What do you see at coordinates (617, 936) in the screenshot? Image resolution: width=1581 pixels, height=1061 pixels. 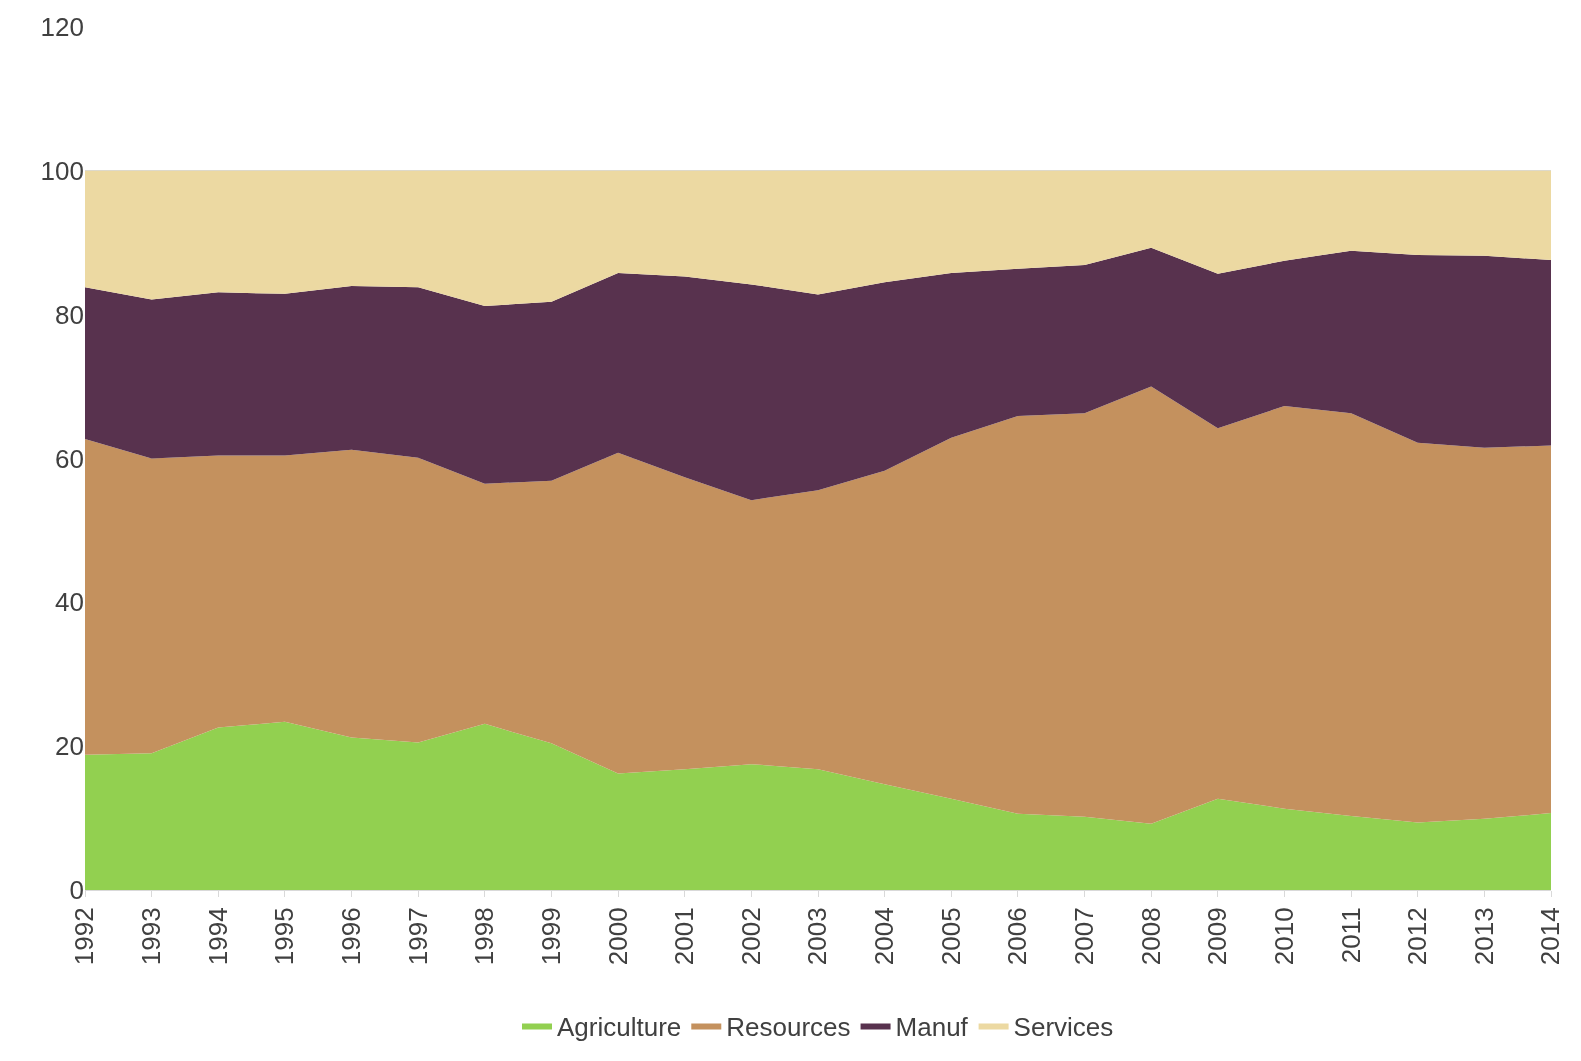 I see `x-tick-label: 2000` at bounding box center [617, 936].